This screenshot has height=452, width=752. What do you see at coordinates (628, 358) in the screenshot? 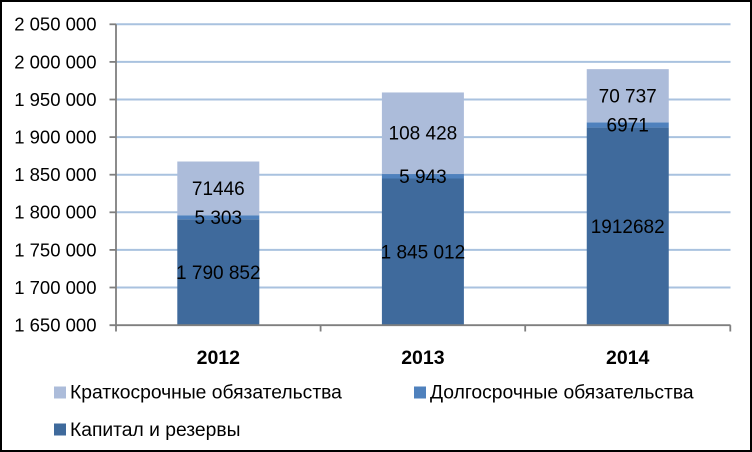
I see `svg-text: 2014` at bounding box center [628, 358].